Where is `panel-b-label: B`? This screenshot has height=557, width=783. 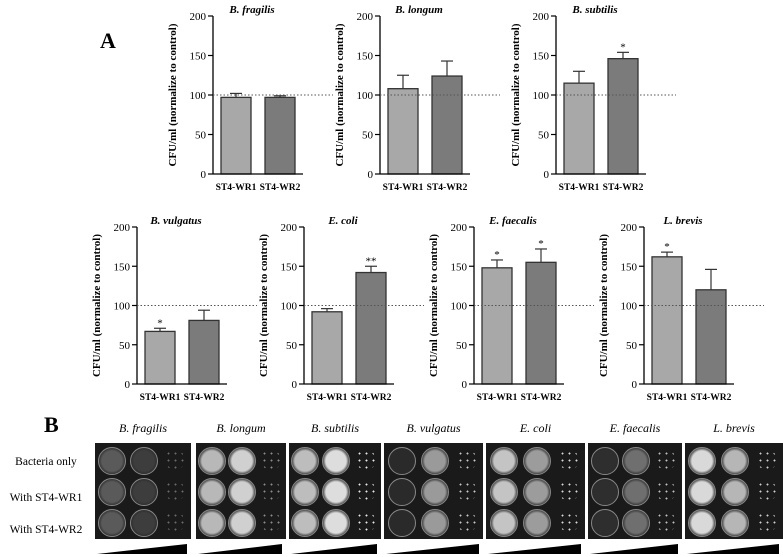 panel-b-label: B is located at coordinates (51, 424).